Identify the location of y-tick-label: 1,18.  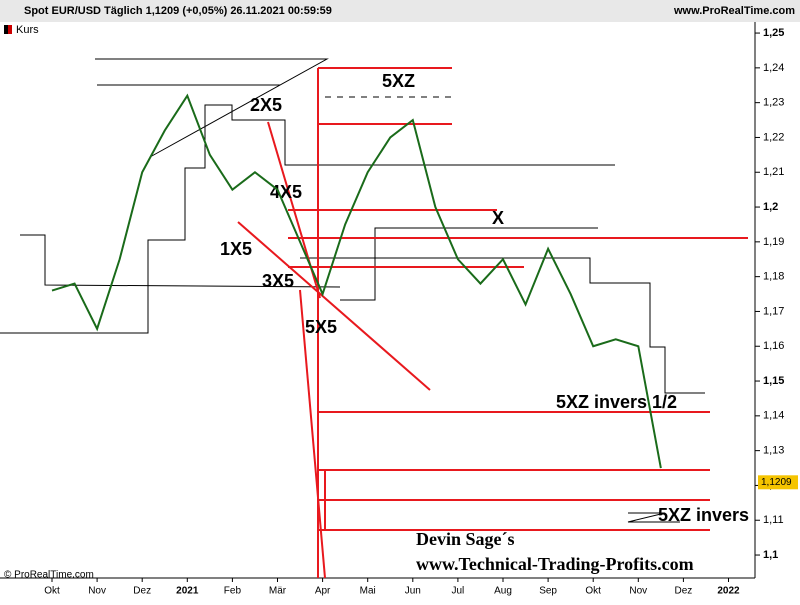
(773, 277).